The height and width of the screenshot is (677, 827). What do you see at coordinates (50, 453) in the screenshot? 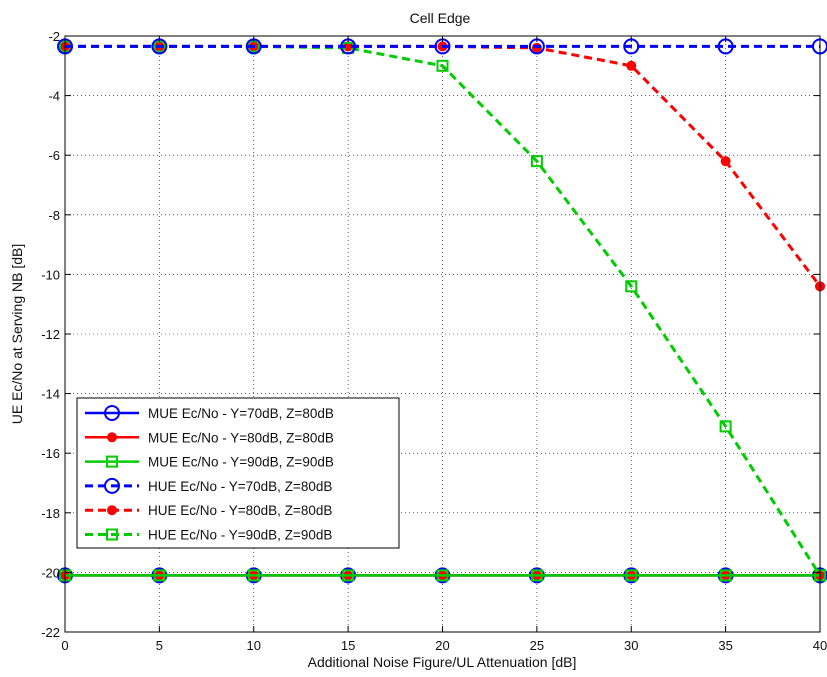
I see `y-tick-label: -16` at bounding box center [50, 453].